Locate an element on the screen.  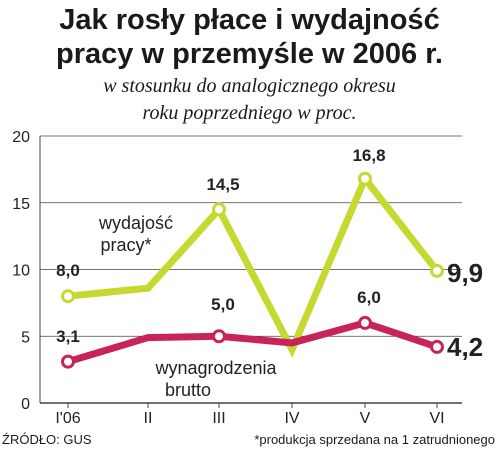
data-label: 3,1 is located at coordinates (68, 336).